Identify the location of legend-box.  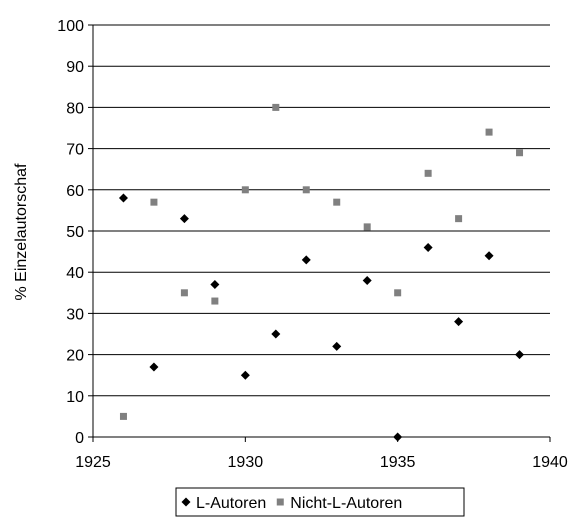
(320, 502).